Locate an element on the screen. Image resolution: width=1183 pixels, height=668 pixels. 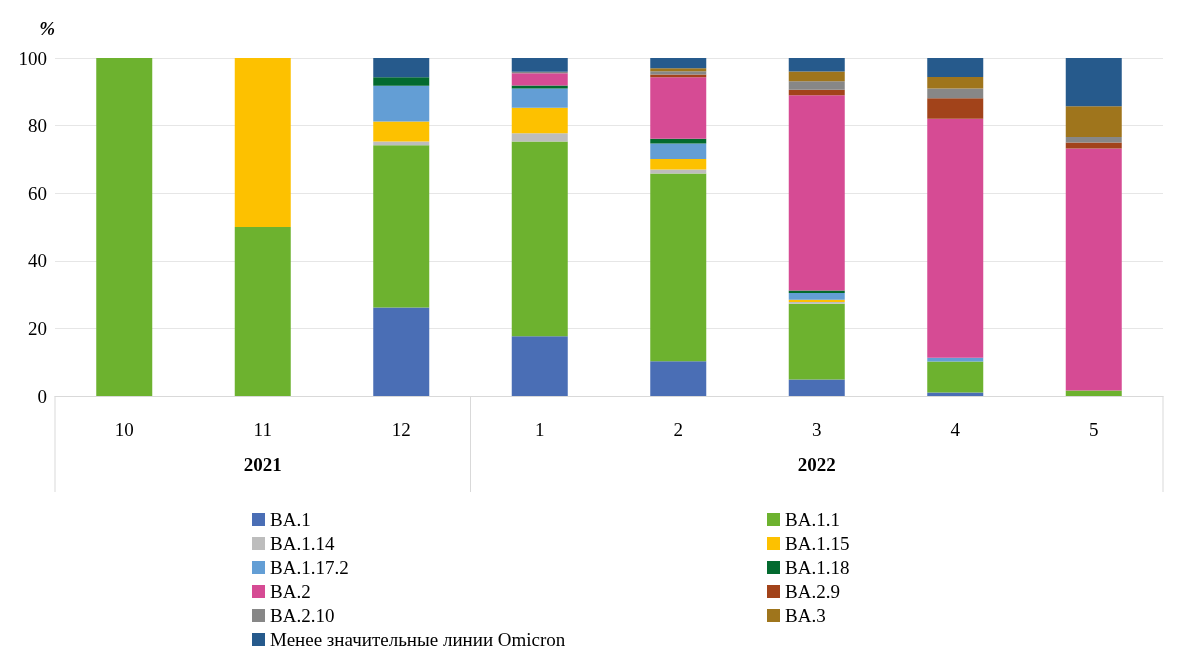
legend-label: BA.1.1 is located at coordinates (812, 519).